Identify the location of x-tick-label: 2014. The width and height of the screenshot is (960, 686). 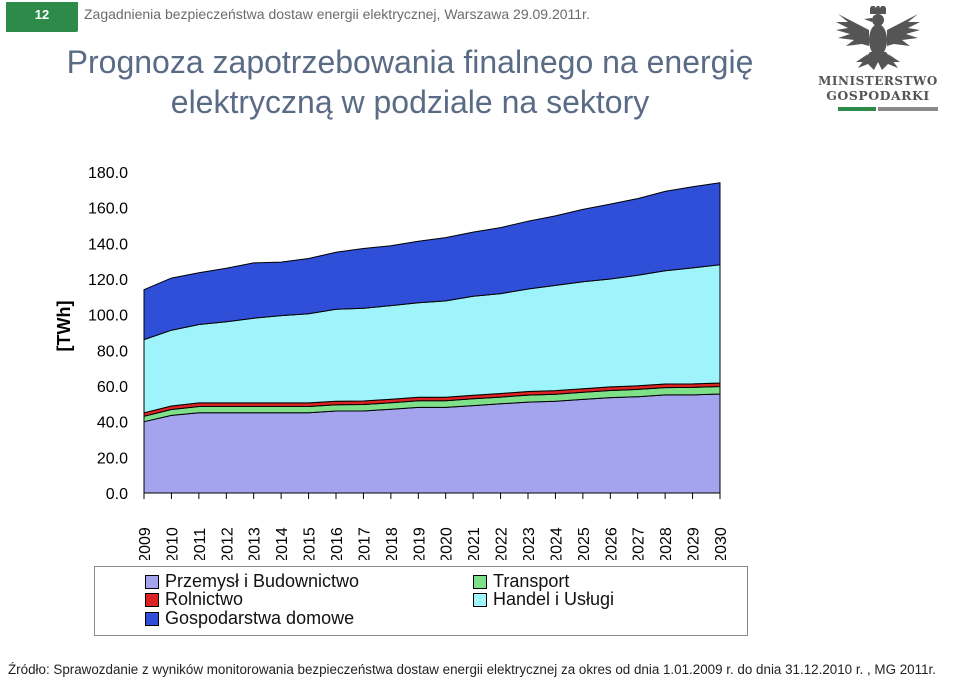
(282, 543).